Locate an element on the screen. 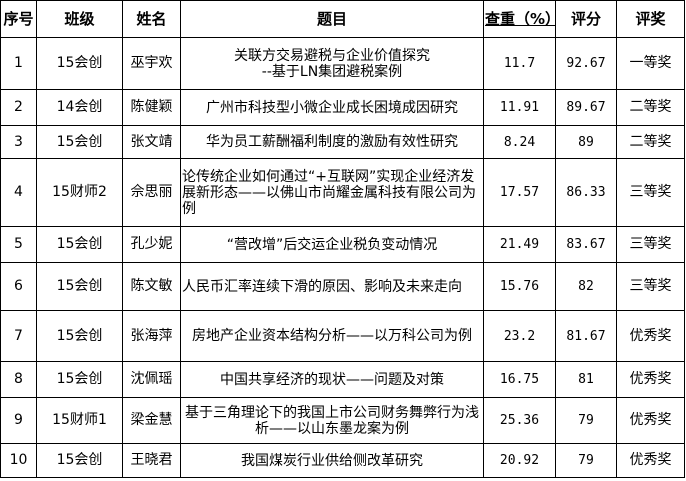 The image size is (686, 481). table-row: 3 15会创 张文靖 华为员工薪酬福利制度的激励有效性研究 8.24 89 二等奖 is located at coordinates (342, 142).